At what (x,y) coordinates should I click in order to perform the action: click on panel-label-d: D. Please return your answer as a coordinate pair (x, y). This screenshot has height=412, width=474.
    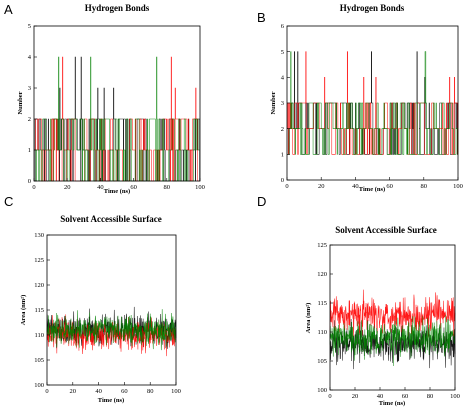
    Looking at the image, I should click on (261, 201).